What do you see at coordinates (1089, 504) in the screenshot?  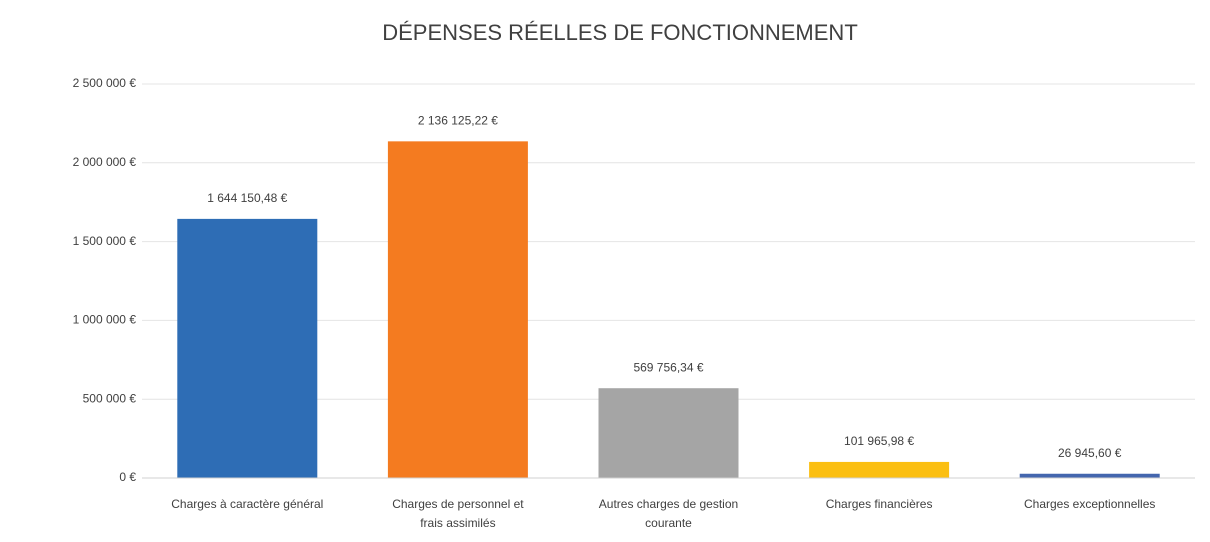 I see `x-tick-label: Charges exceptionnelles` at bounding box center [1089, 504].